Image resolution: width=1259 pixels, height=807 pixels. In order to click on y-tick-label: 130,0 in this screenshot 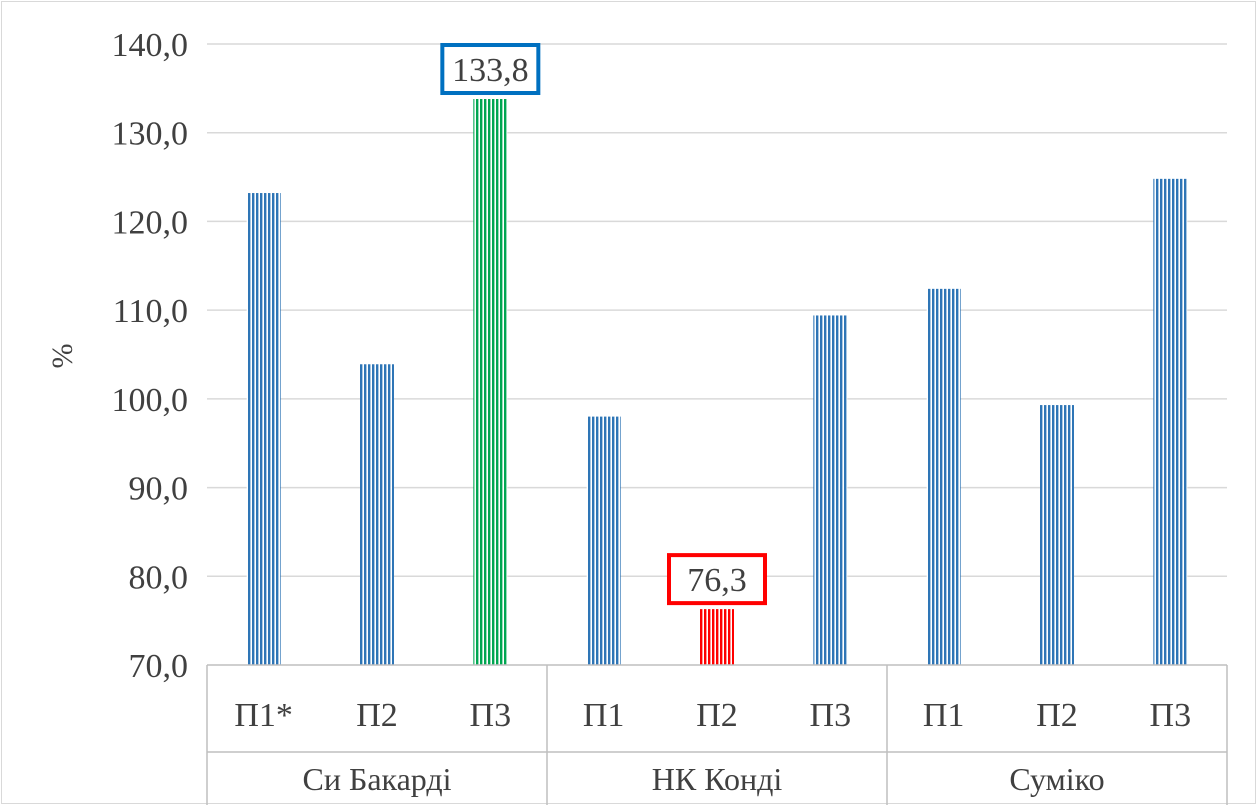, I will do `click(150, 134)`.